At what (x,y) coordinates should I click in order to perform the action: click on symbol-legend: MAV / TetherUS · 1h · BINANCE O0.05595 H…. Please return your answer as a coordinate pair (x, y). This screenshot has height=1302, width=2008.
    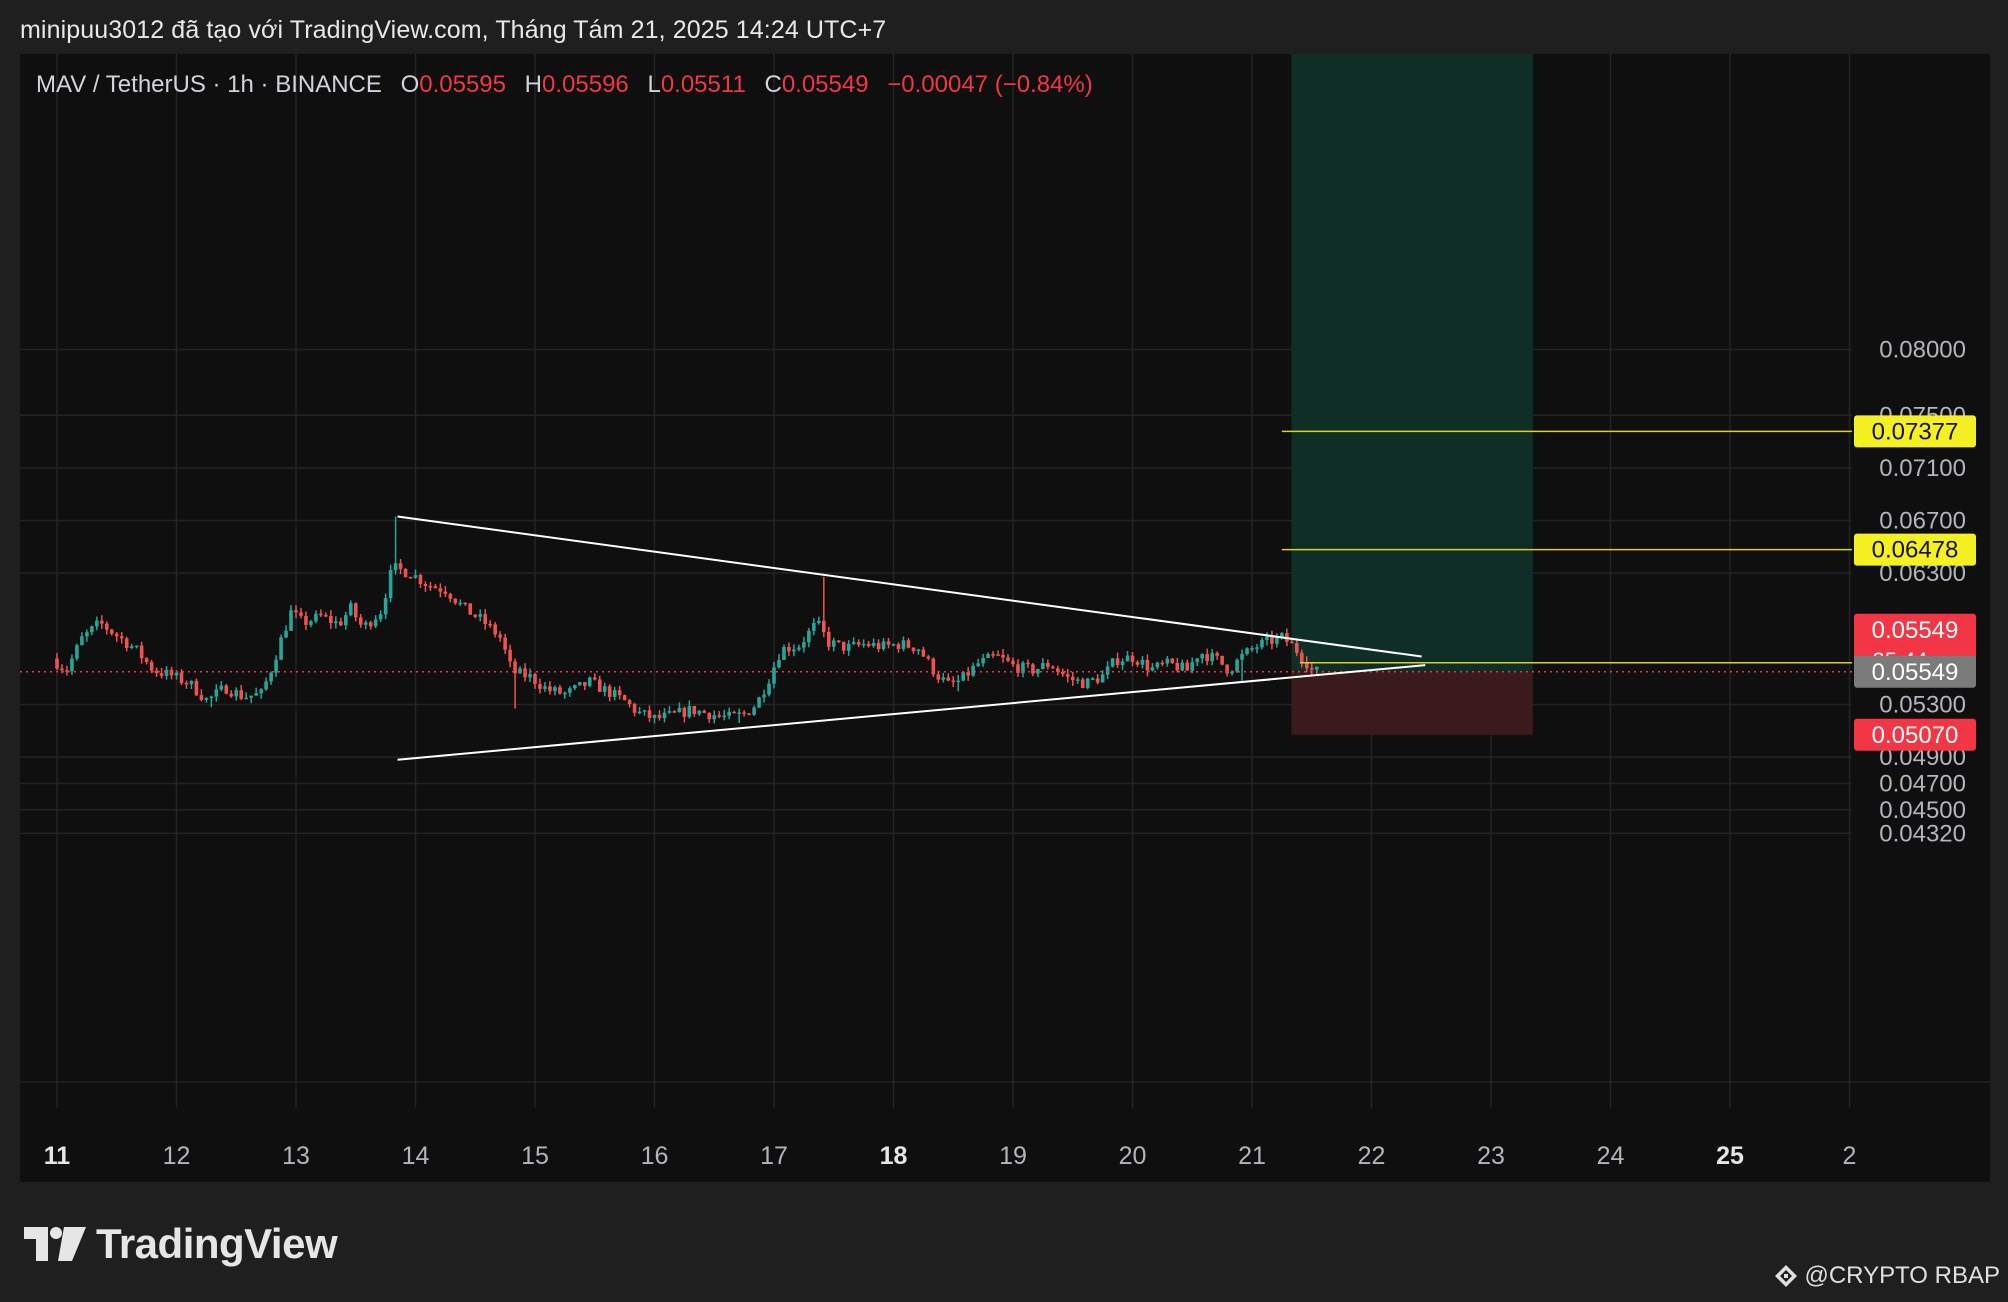
    Looking at the image, I should click on (564, 85).